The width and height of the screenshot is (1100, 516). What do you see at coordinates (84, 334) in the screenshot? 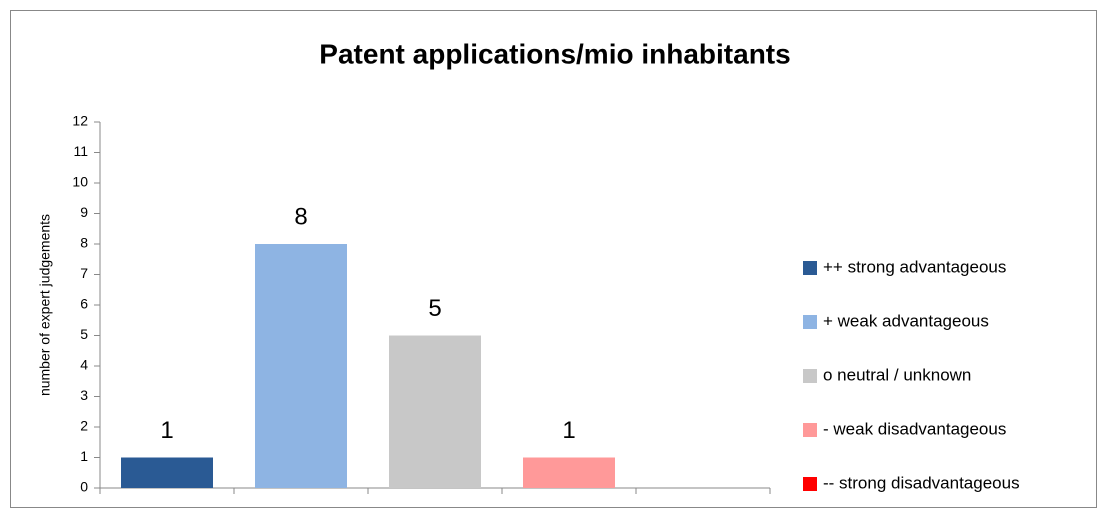
I see `y-tick-label: 5` at bounding box center [84, 334].